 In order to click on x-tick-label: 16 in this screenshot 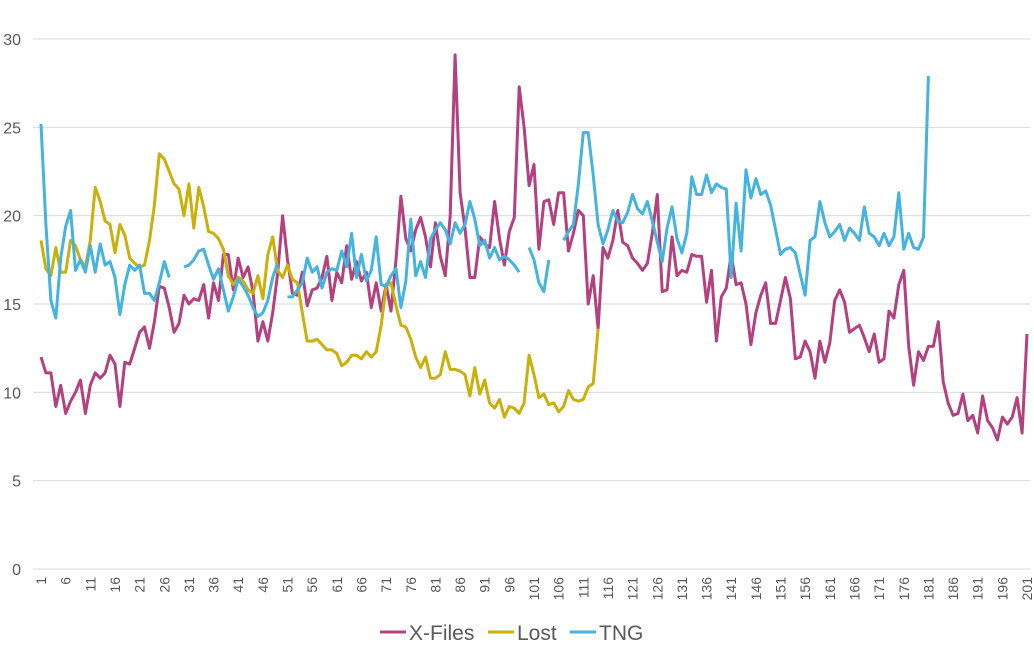, I will do `click(115, 585)`.